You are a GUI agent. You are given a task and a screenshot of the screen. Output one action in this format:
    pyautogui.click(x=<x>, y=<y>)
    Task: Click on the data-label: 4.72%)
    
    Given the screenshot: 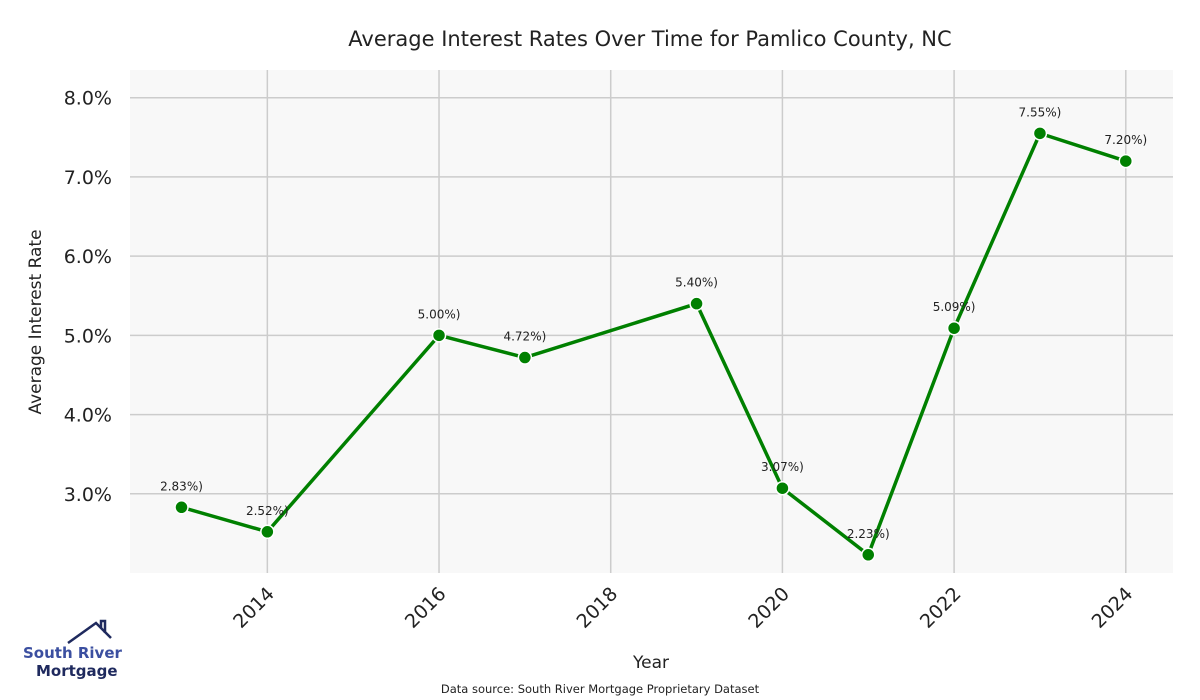 What is the action you would take?
    pyautogui.click(x=524, y=337)
    